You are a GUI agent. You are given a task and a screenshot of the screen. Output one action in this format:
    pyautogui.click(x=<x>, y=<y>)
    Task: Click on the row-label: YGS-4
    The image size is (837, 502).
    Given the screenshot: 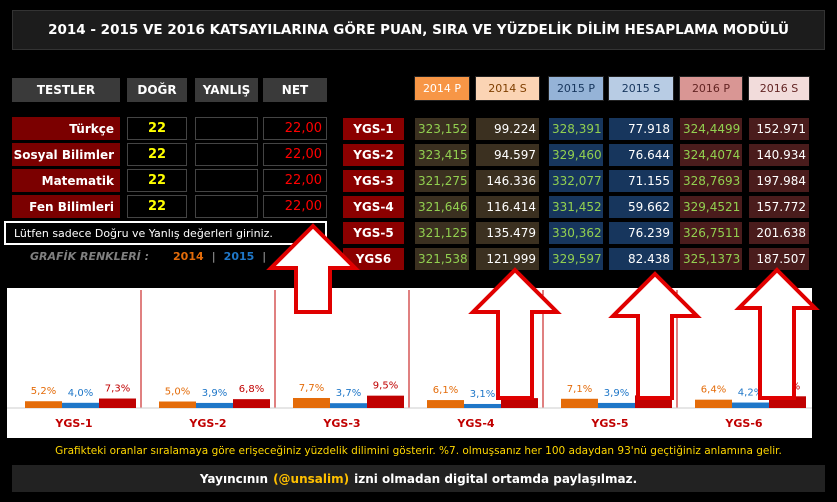 What is the action you would take?
    pyautogui.click(x=373, y=207)
    